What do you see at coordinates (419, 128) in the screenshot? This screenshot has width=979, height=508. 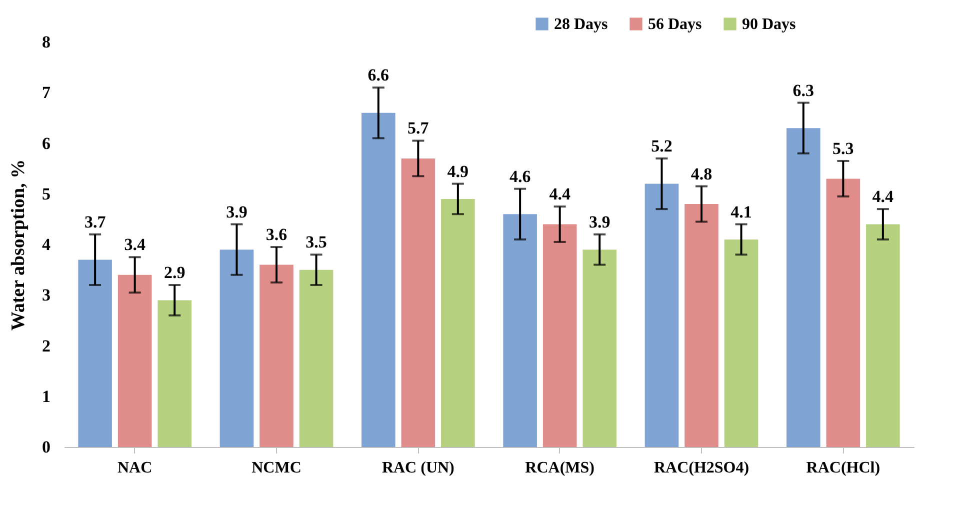 I see `data-label: 5.7` at bounding box center [419, 128].